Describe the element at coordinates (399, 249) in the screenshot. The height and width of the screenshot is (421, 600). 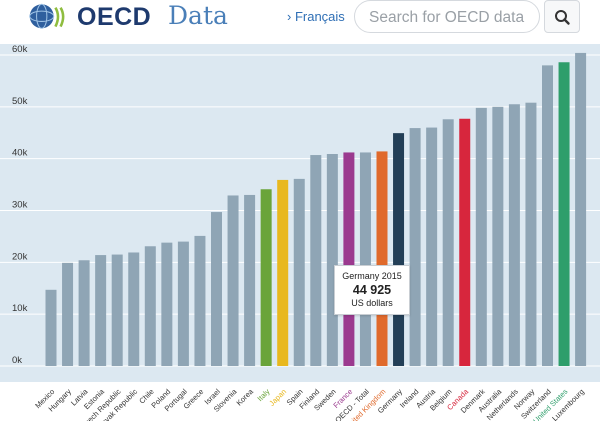
I see `bar-germany` at that location.